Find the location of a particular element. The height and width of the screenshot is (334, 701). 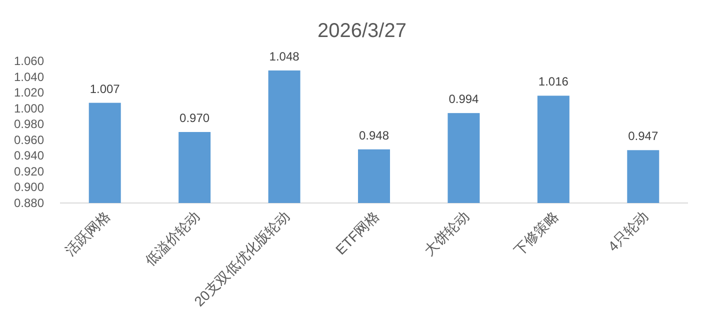

y-tick-label: 0.980 is located at coordinates (29, 124).